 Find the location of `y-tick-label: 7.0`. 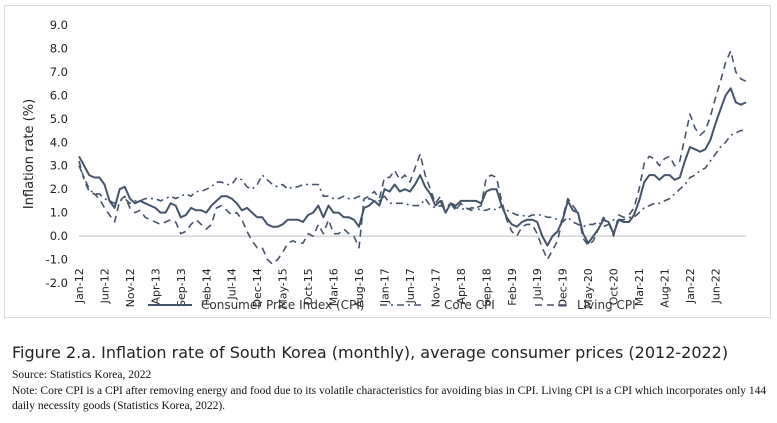

y-tick-label: 7.0 is located at coordinates (59, 72).